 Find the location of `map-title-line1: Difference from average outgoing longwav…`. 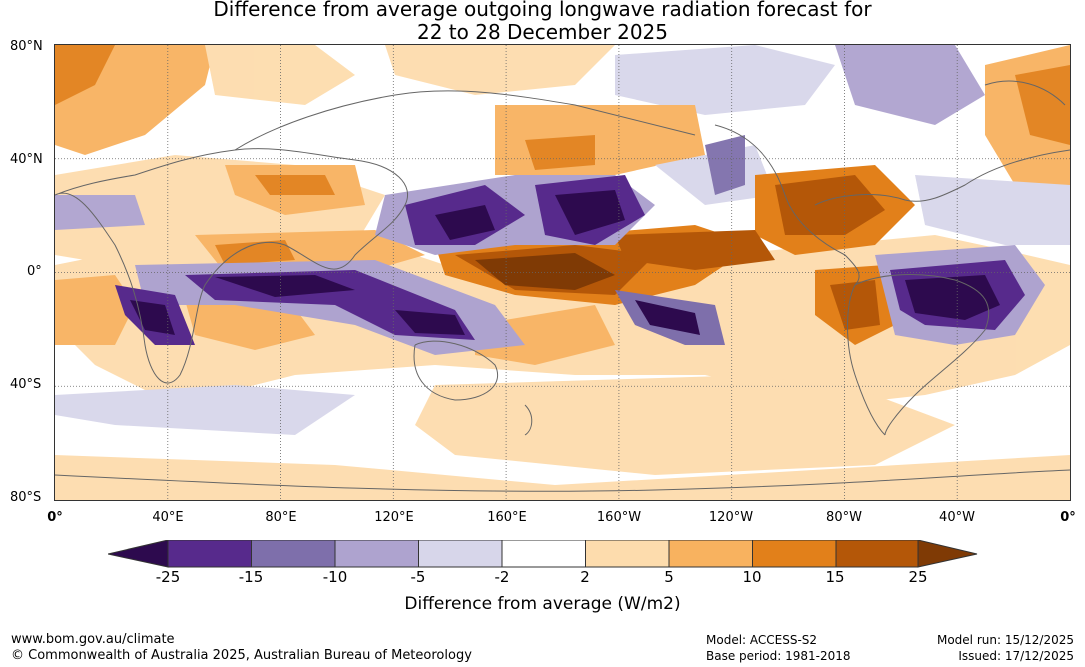

map-title-line1: Difference from average outgoing longwav… is located at coordinates (542, 10).